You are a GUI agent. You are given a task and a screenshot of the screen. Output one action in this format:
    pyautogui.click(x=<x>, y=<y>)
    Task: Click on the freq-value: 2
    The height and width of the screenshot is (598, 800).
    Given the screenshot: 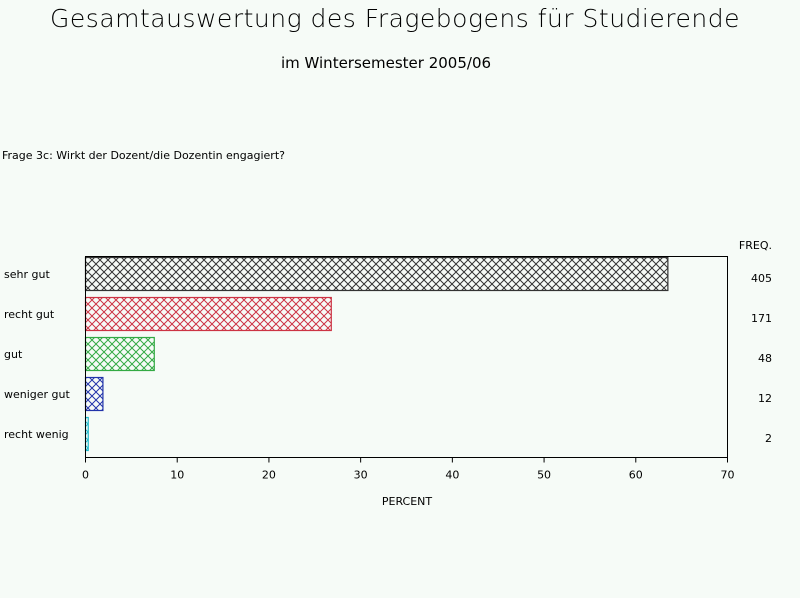 What is the action you would take?
    pyautogui.click(x=768, y=438)
    